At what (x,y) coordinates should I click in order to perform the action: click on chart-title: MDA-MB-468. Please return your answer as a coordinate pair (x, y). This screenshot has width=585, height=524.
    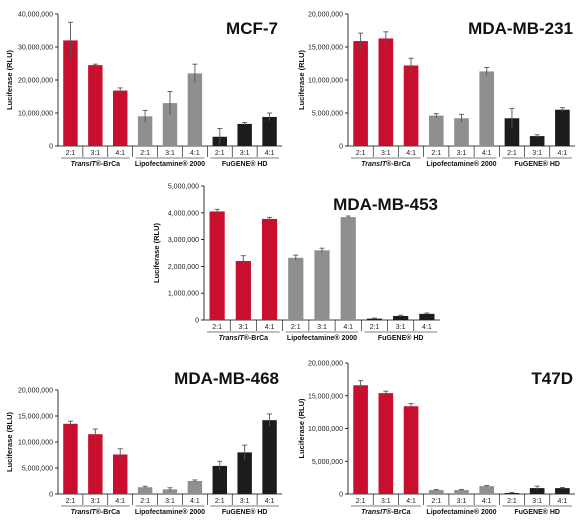
    Looking at the image, I should click on (226, 378).